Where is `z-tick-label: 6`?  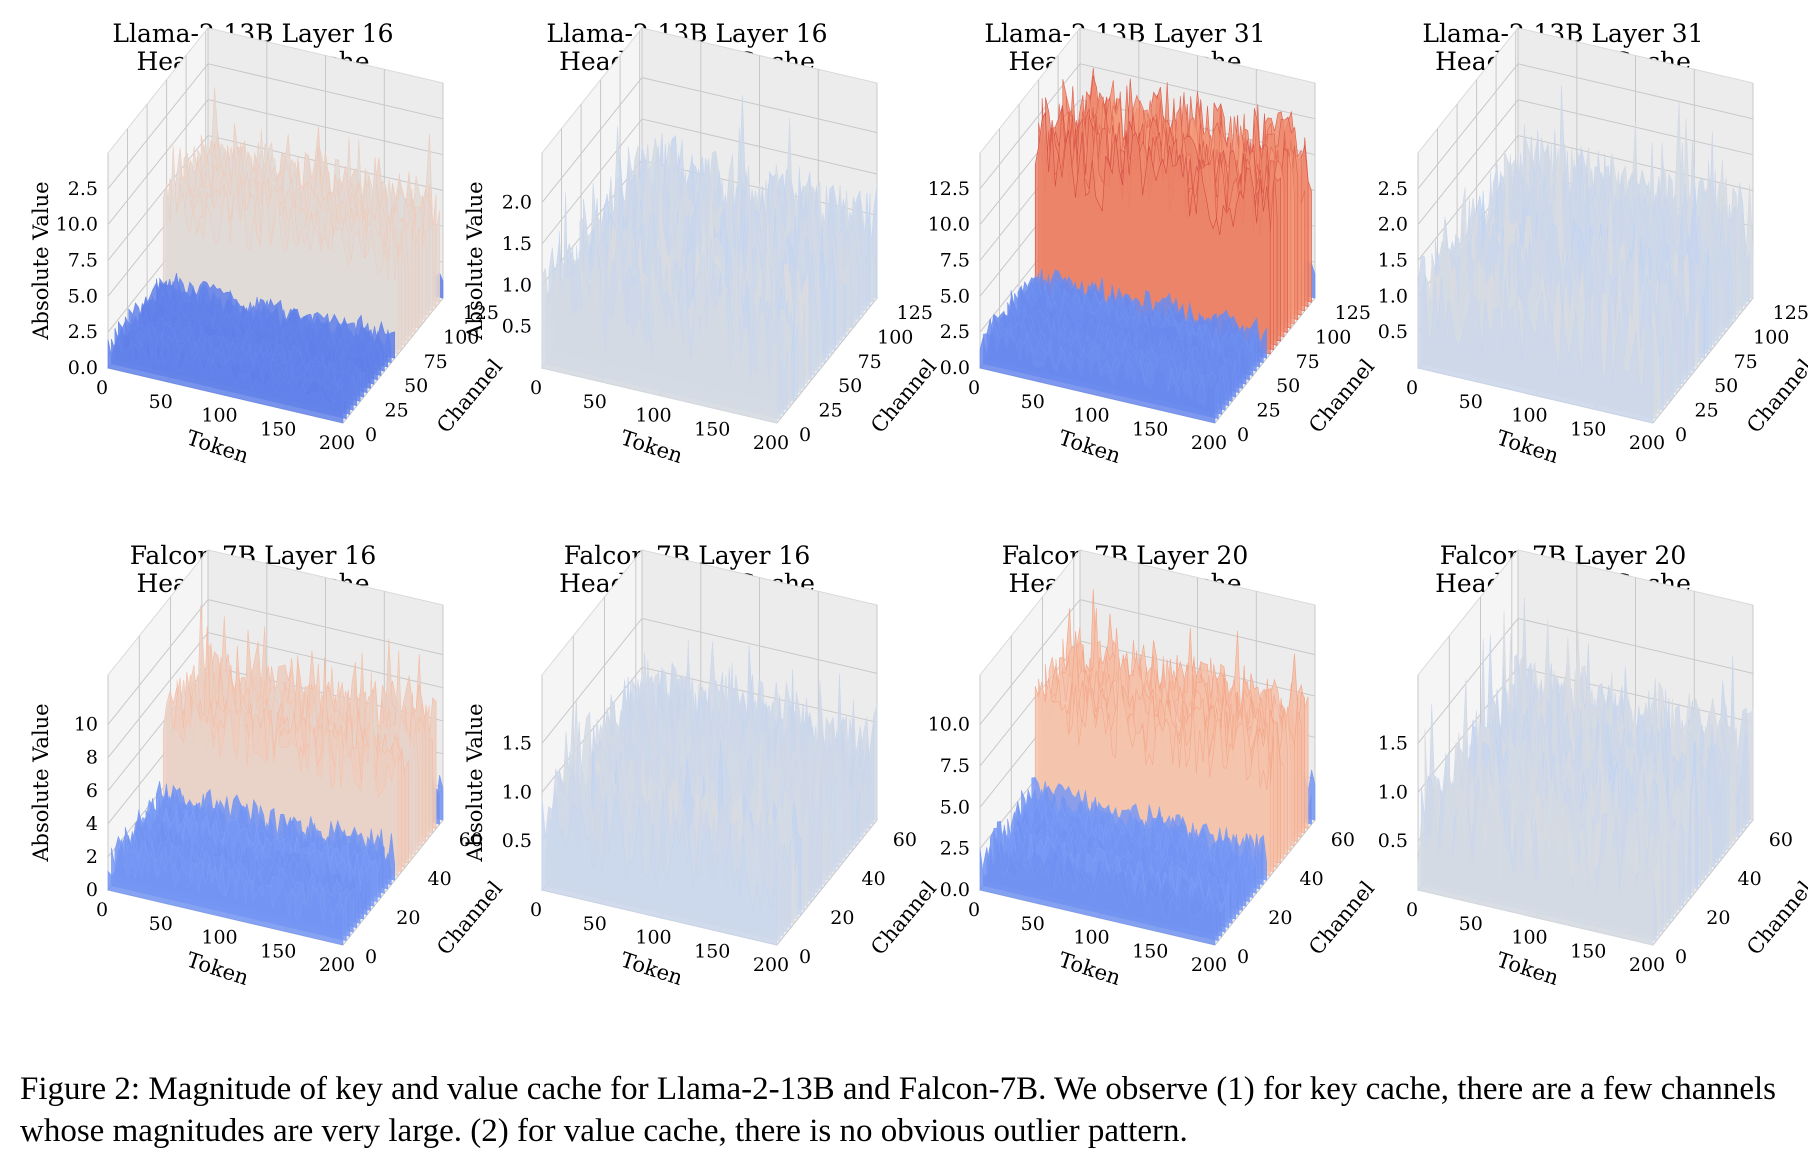 z-tick-label: 6 is located at coordinates (92, 791).